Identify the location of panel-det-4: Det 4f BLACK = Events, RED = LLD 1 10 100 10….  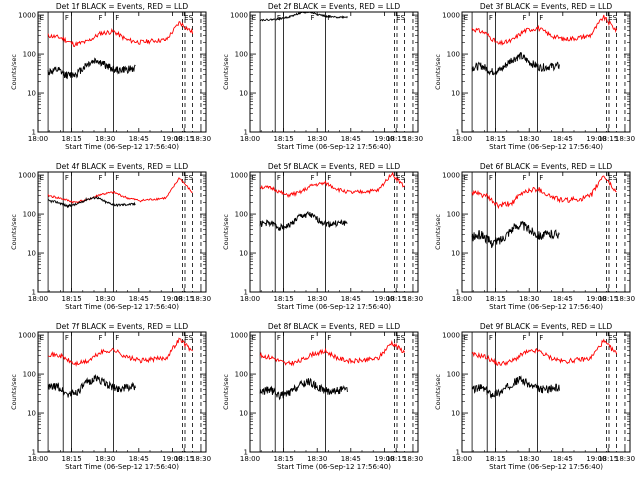
(110, 236).